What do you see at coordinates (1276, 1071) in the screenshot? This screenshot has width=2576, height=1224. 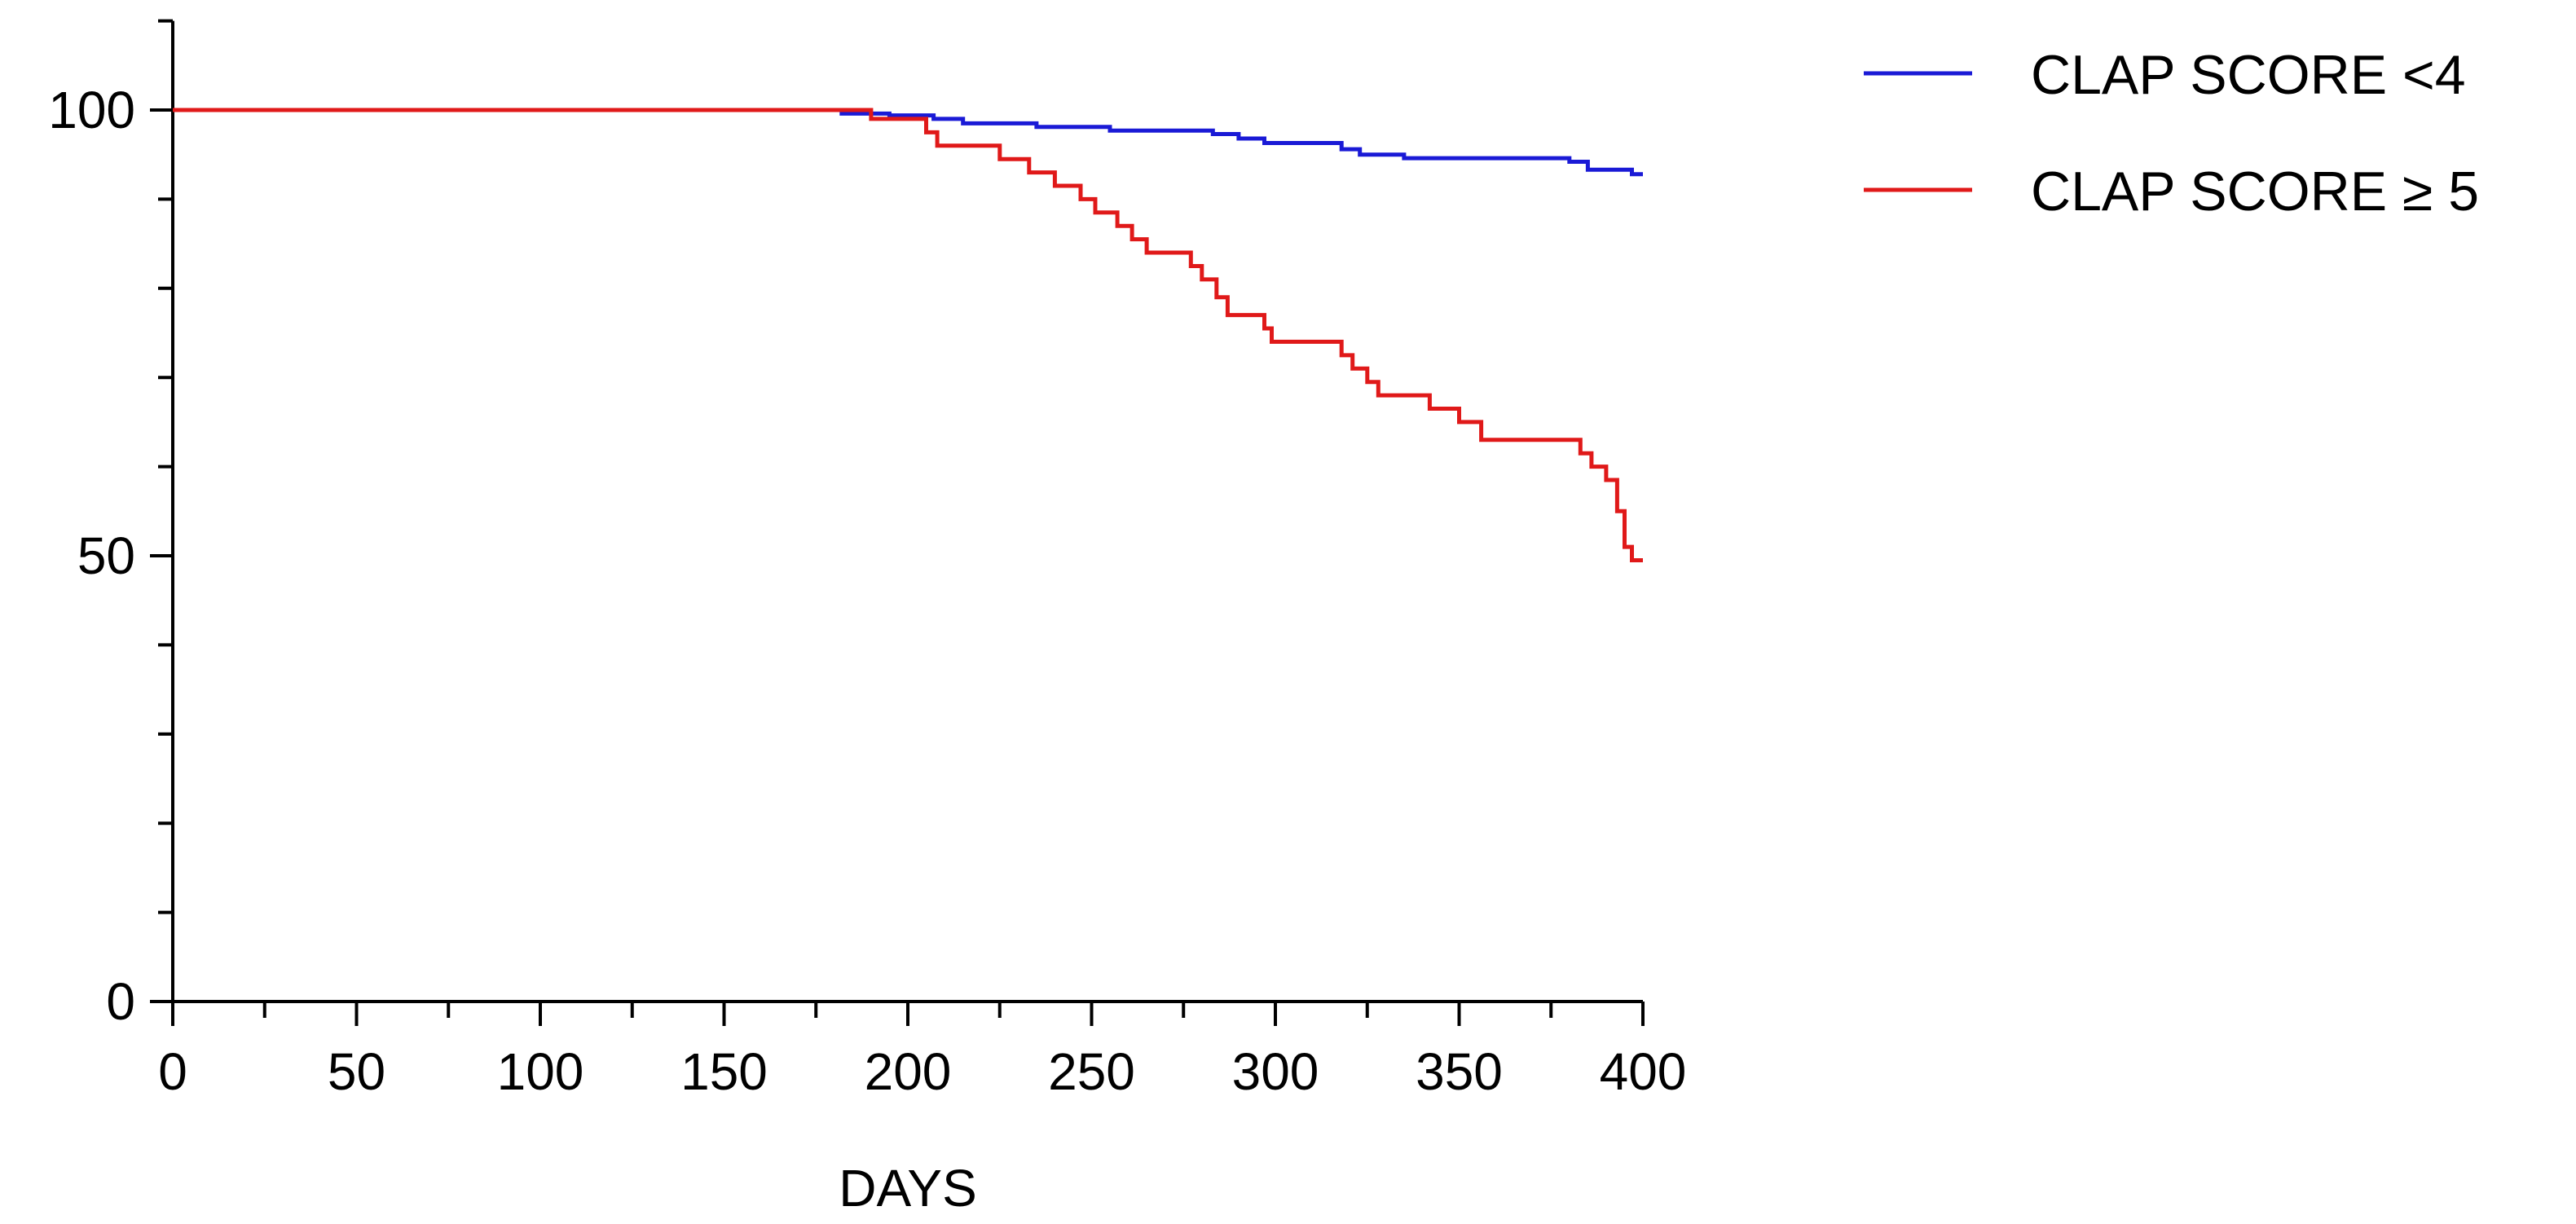 I see `x-tick-label: 300` at bounding box center [1276, 1071].